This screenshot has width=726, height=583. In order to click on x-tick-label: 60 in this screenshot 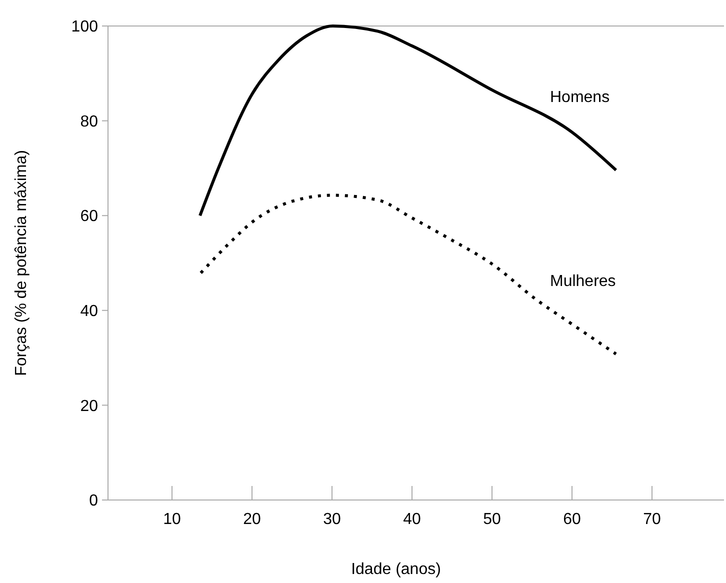, I will do `click(572, 519)`.